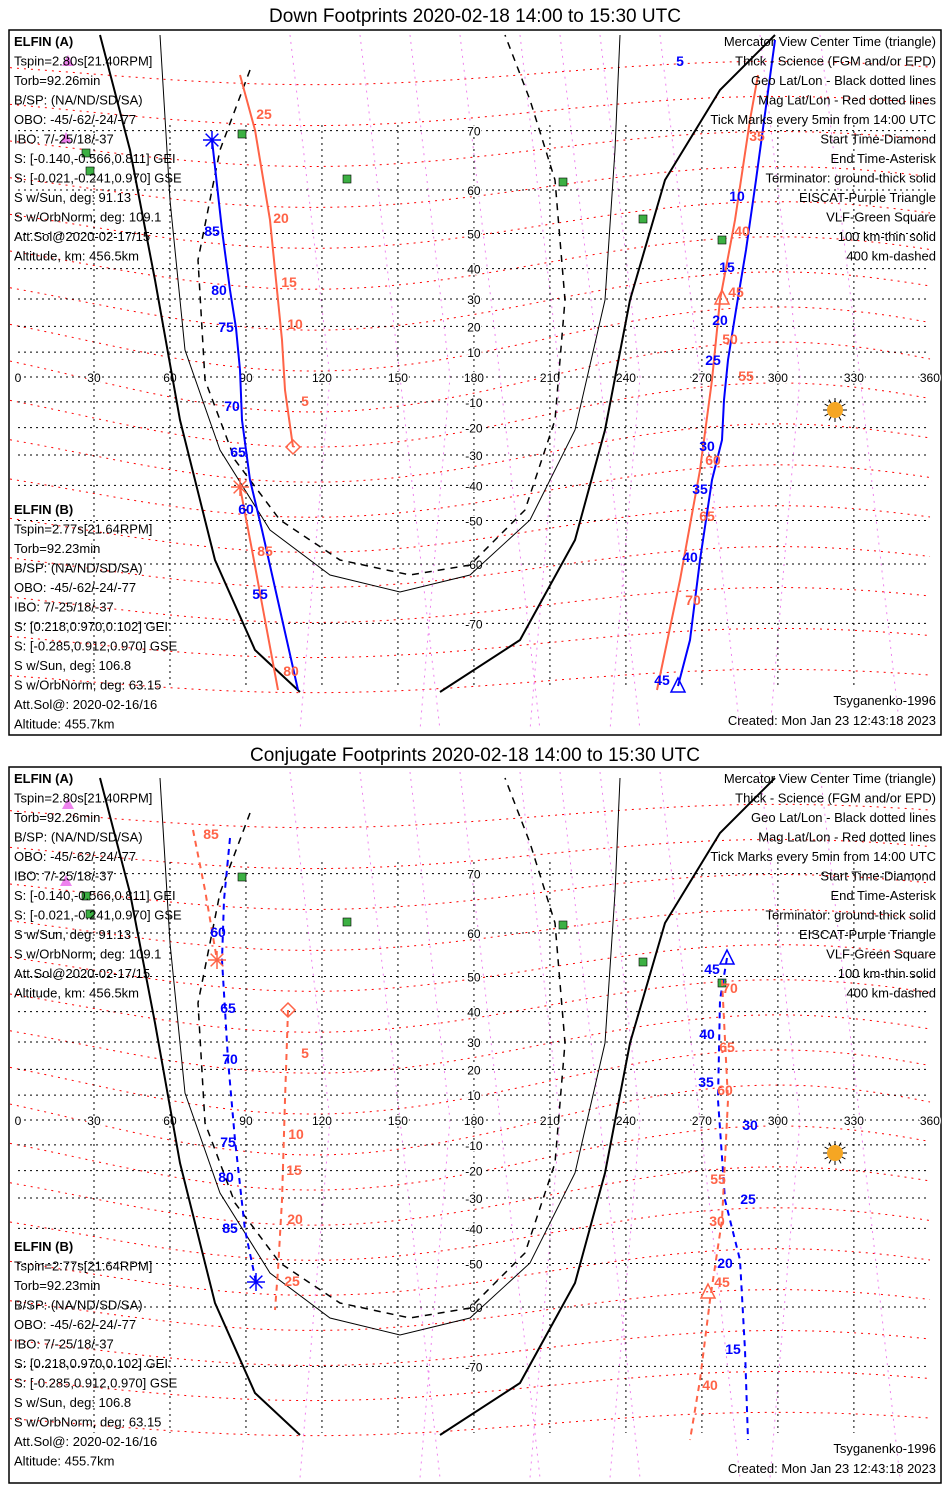 The width and height of the screenshot is (950, 1500). What do you see at coordinates (474, 378) in the screenshot?
I see `lon-tick-label: 180` at bounding box center [474, 378].